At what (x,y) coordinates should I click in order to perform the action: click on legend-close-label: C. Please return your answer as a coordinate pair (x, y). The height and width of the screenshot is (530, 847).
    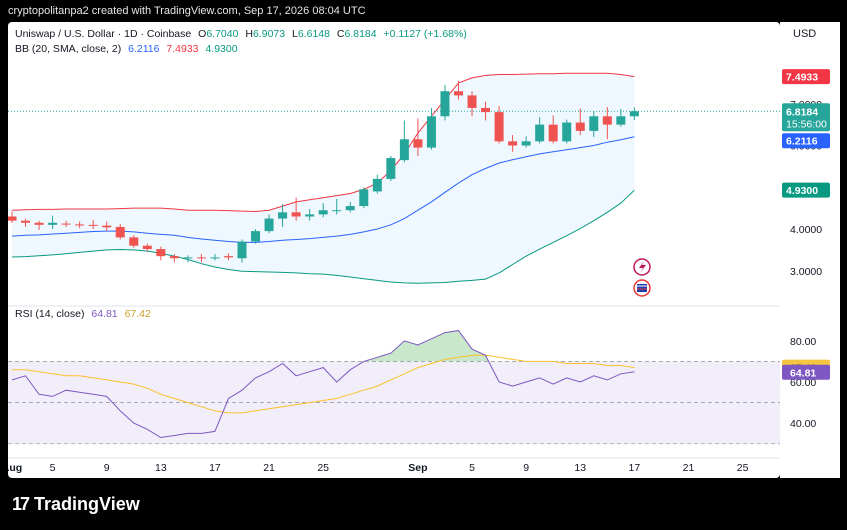
    Looking at the image, I should click on (341, 34).